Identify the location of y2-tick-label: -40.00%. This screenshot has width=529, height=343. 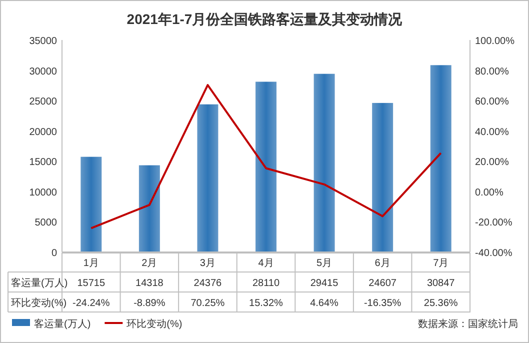
(493, 253).